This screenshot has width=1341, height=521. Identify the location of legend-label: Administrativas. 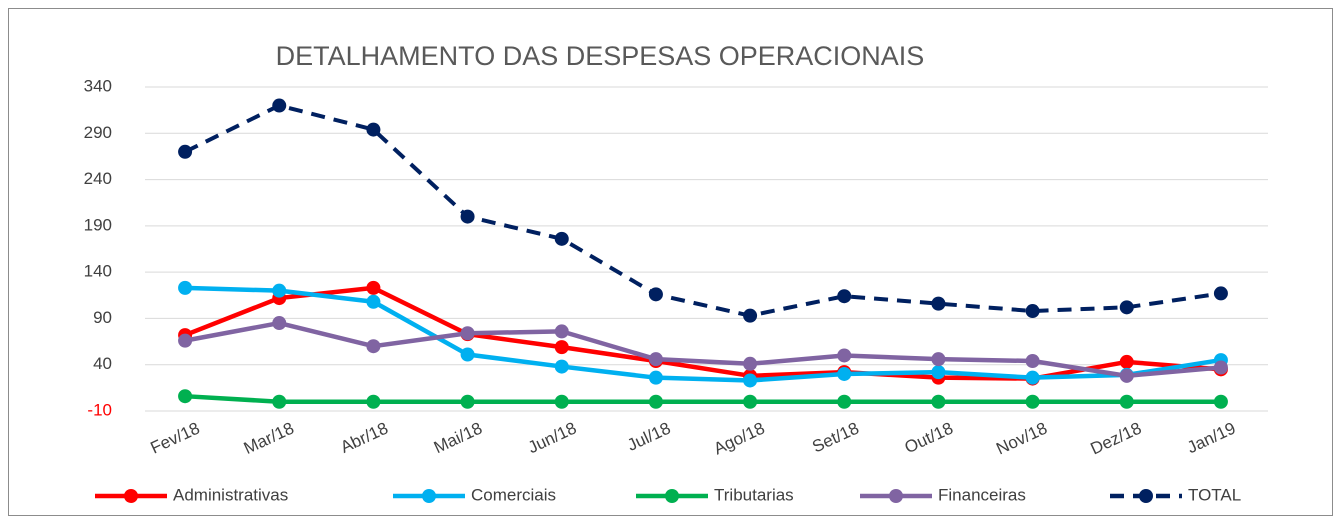
(230, 494).